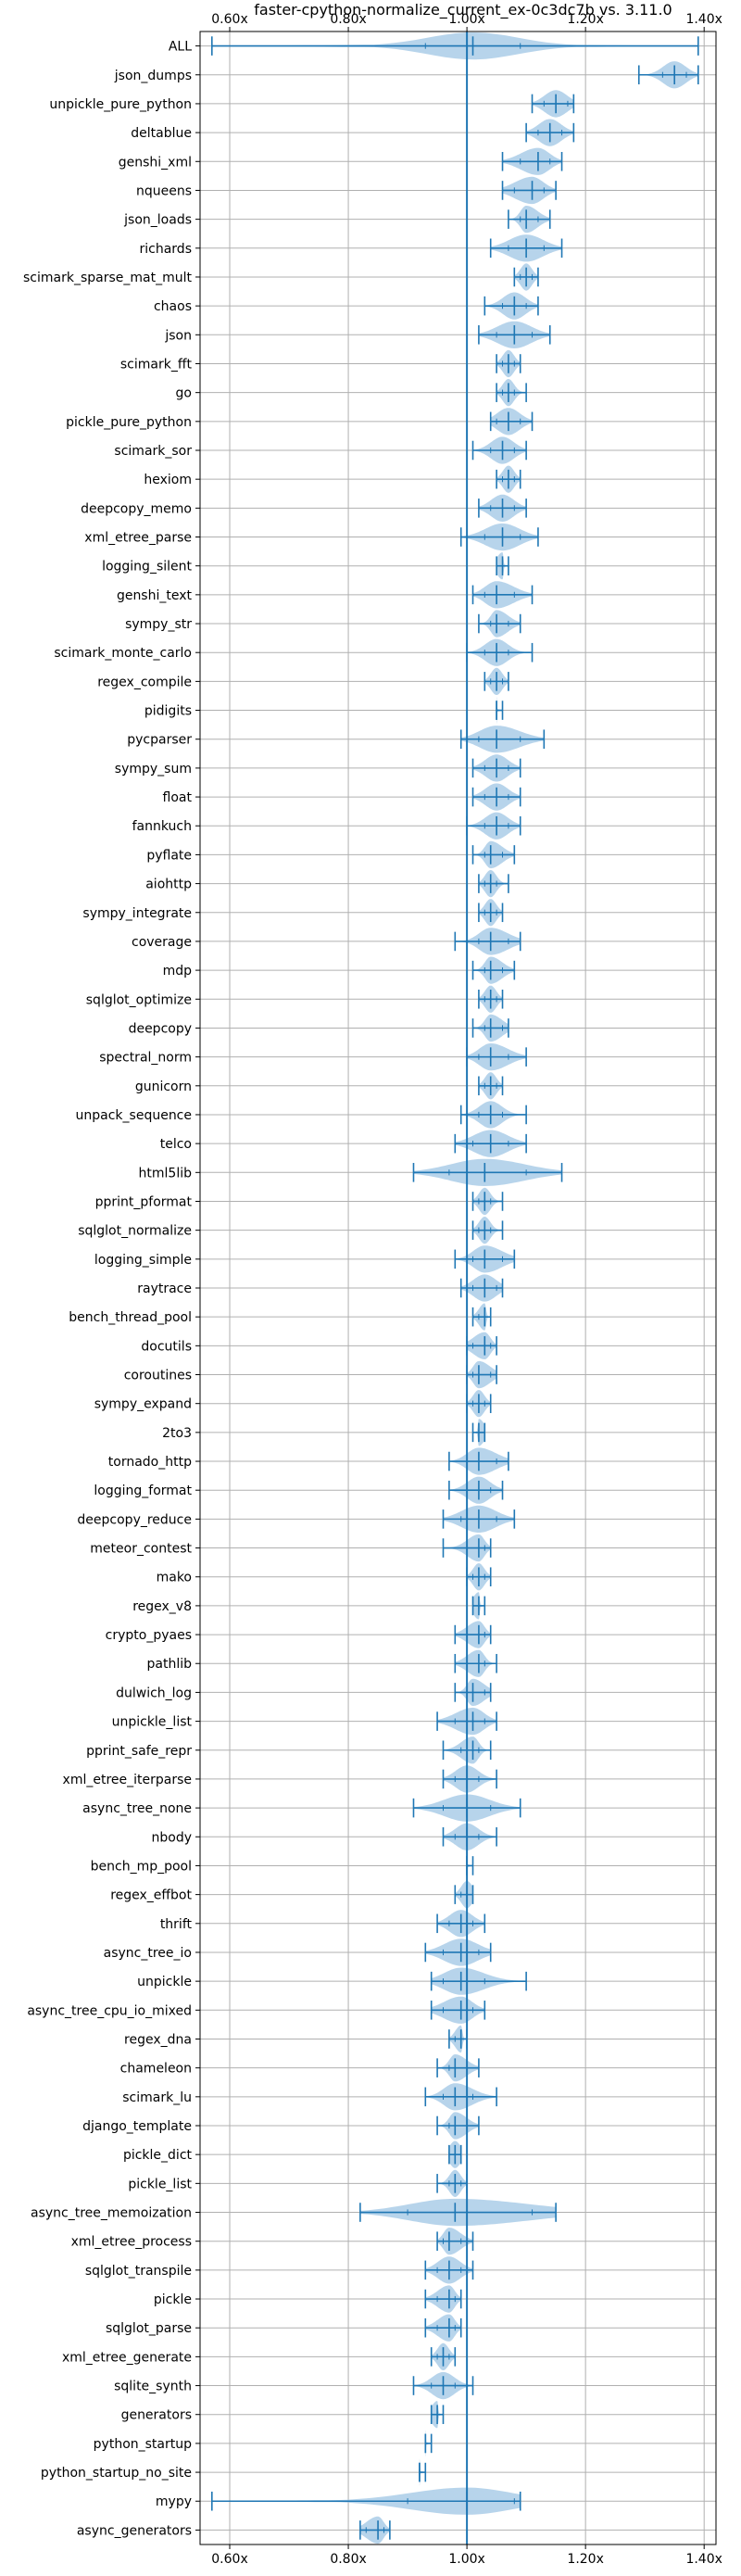 This screenshot has height=2576, width=741. I want to click on benchmark-label: bench_thread_pool, so click(130, 1318).